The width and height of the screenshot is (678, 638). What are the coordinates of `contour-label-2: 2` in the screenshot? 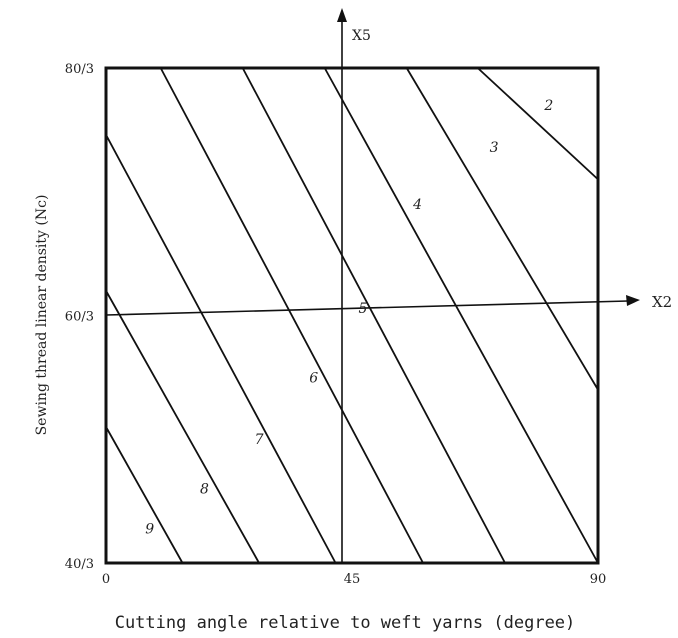 It's located at (548, 106).